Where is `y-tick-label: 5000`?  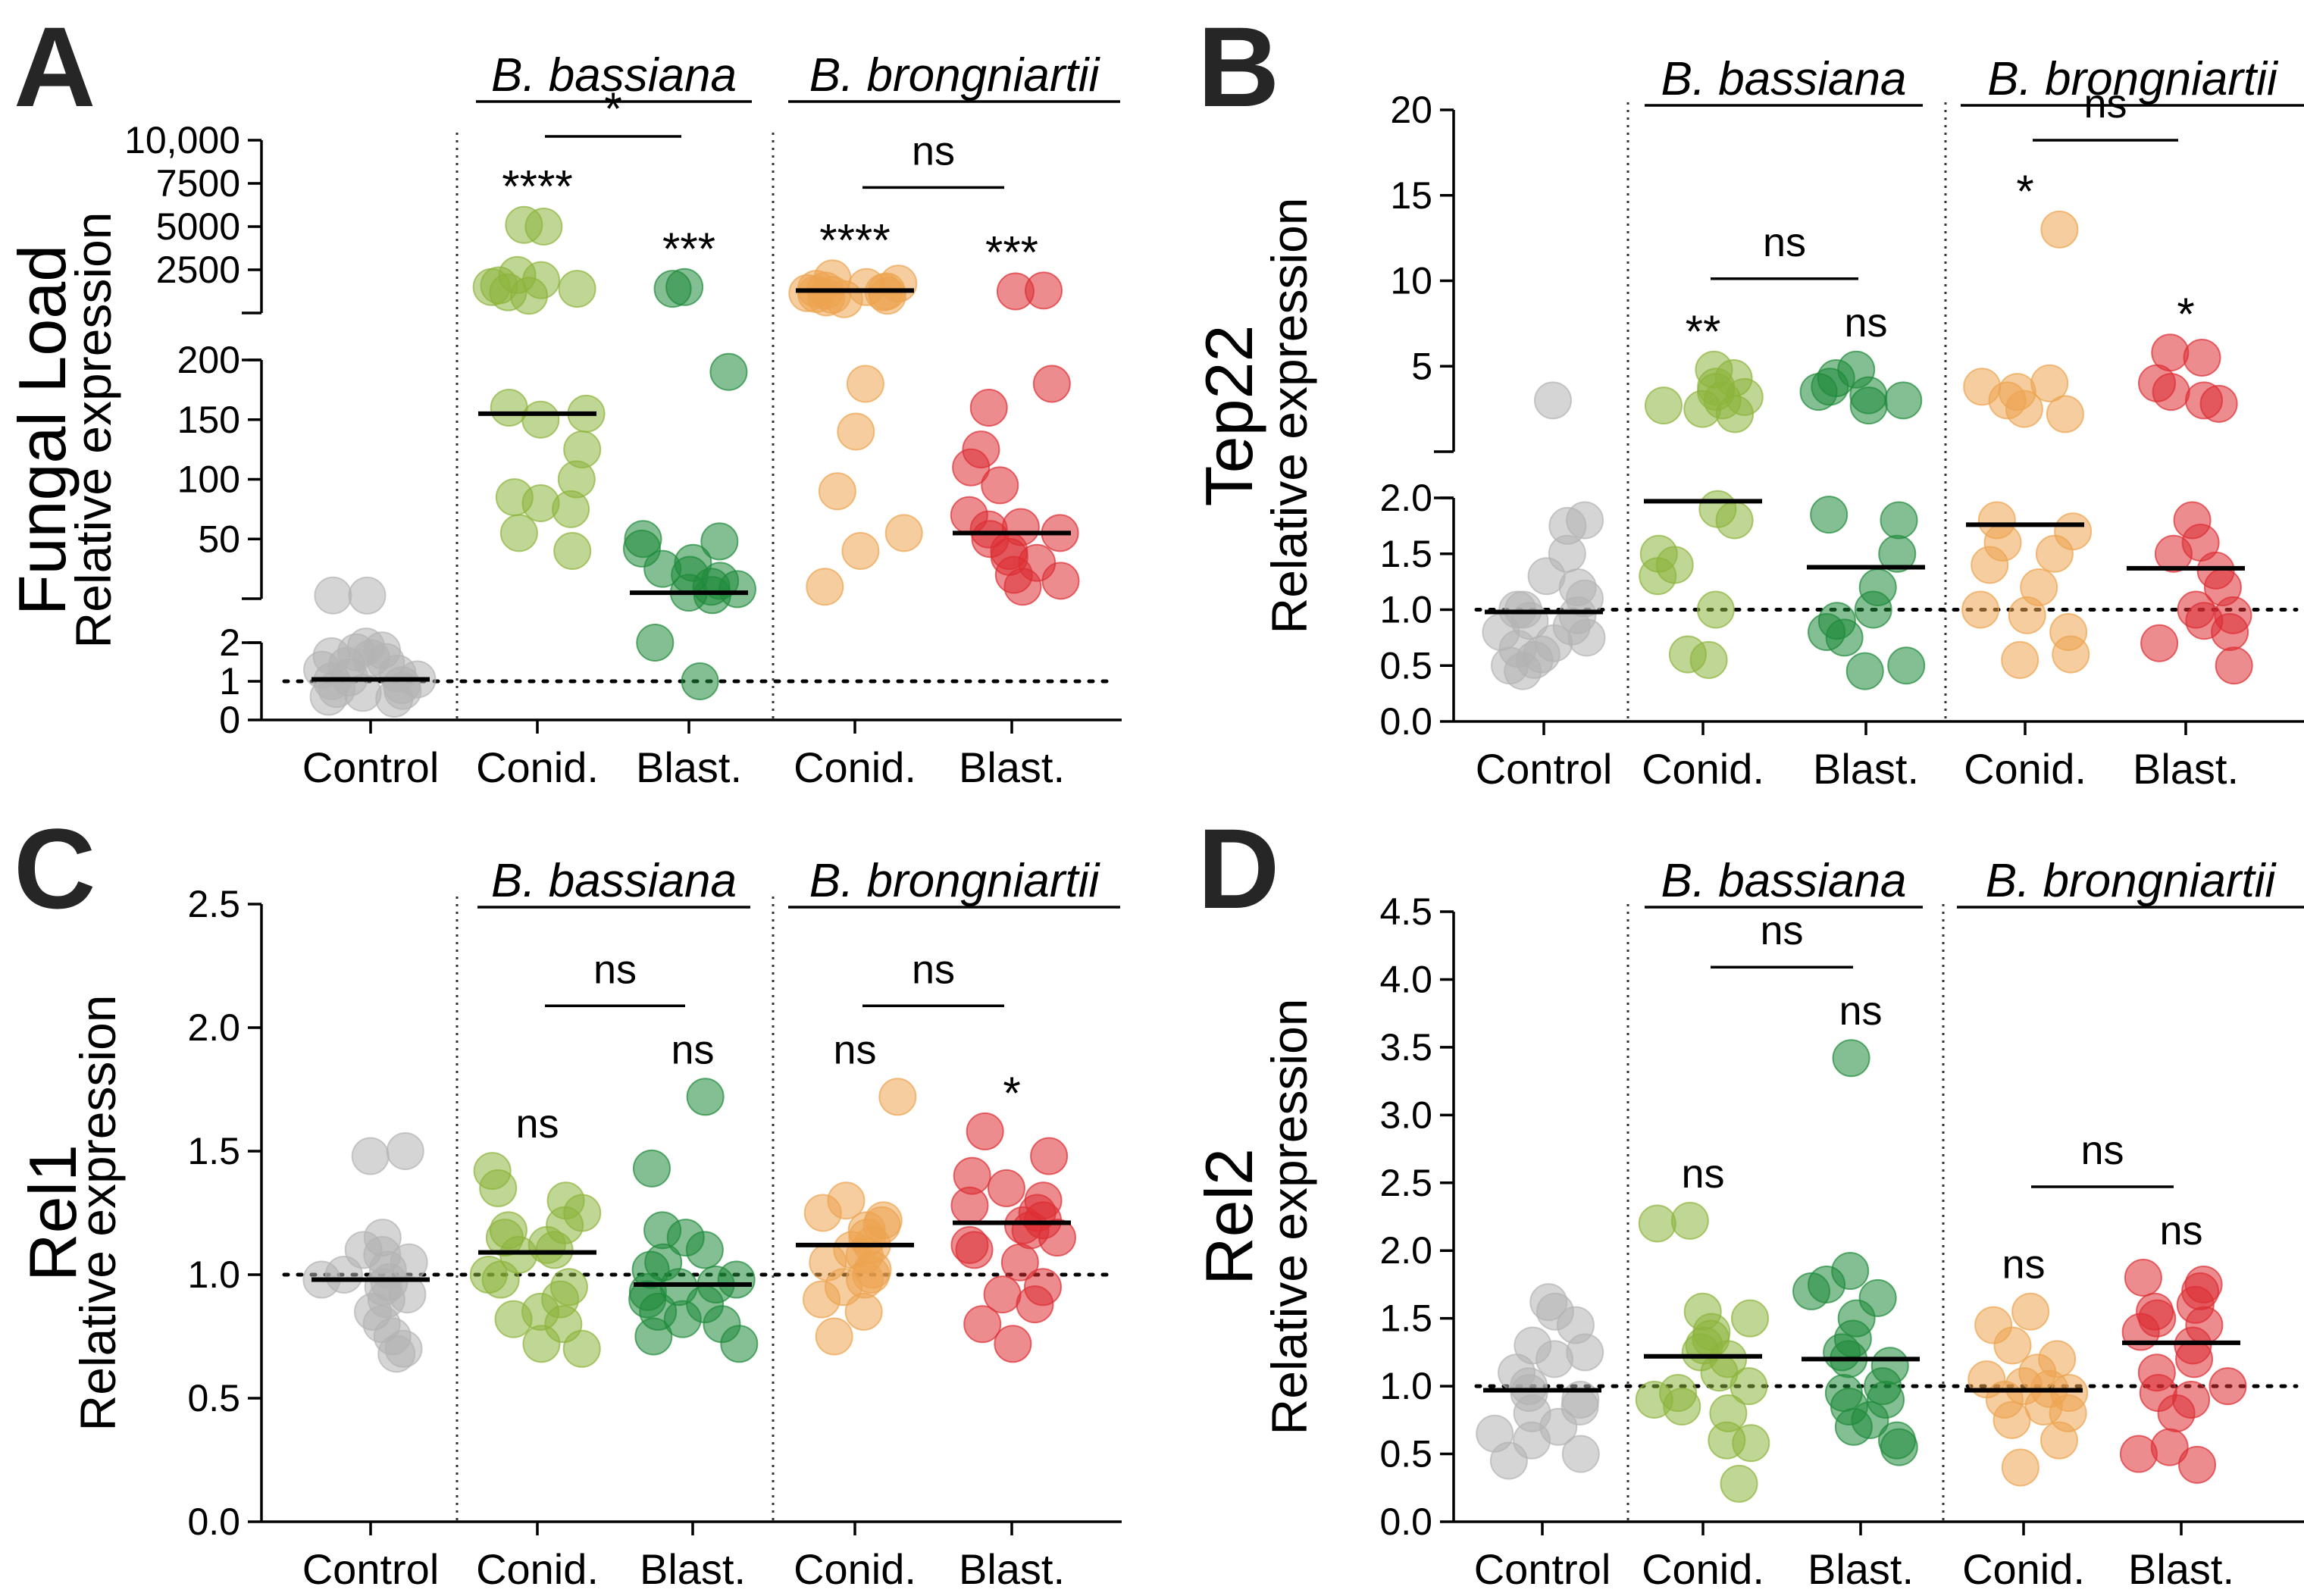 y-tick-label: 5000 is located at coordinates (198, 227).